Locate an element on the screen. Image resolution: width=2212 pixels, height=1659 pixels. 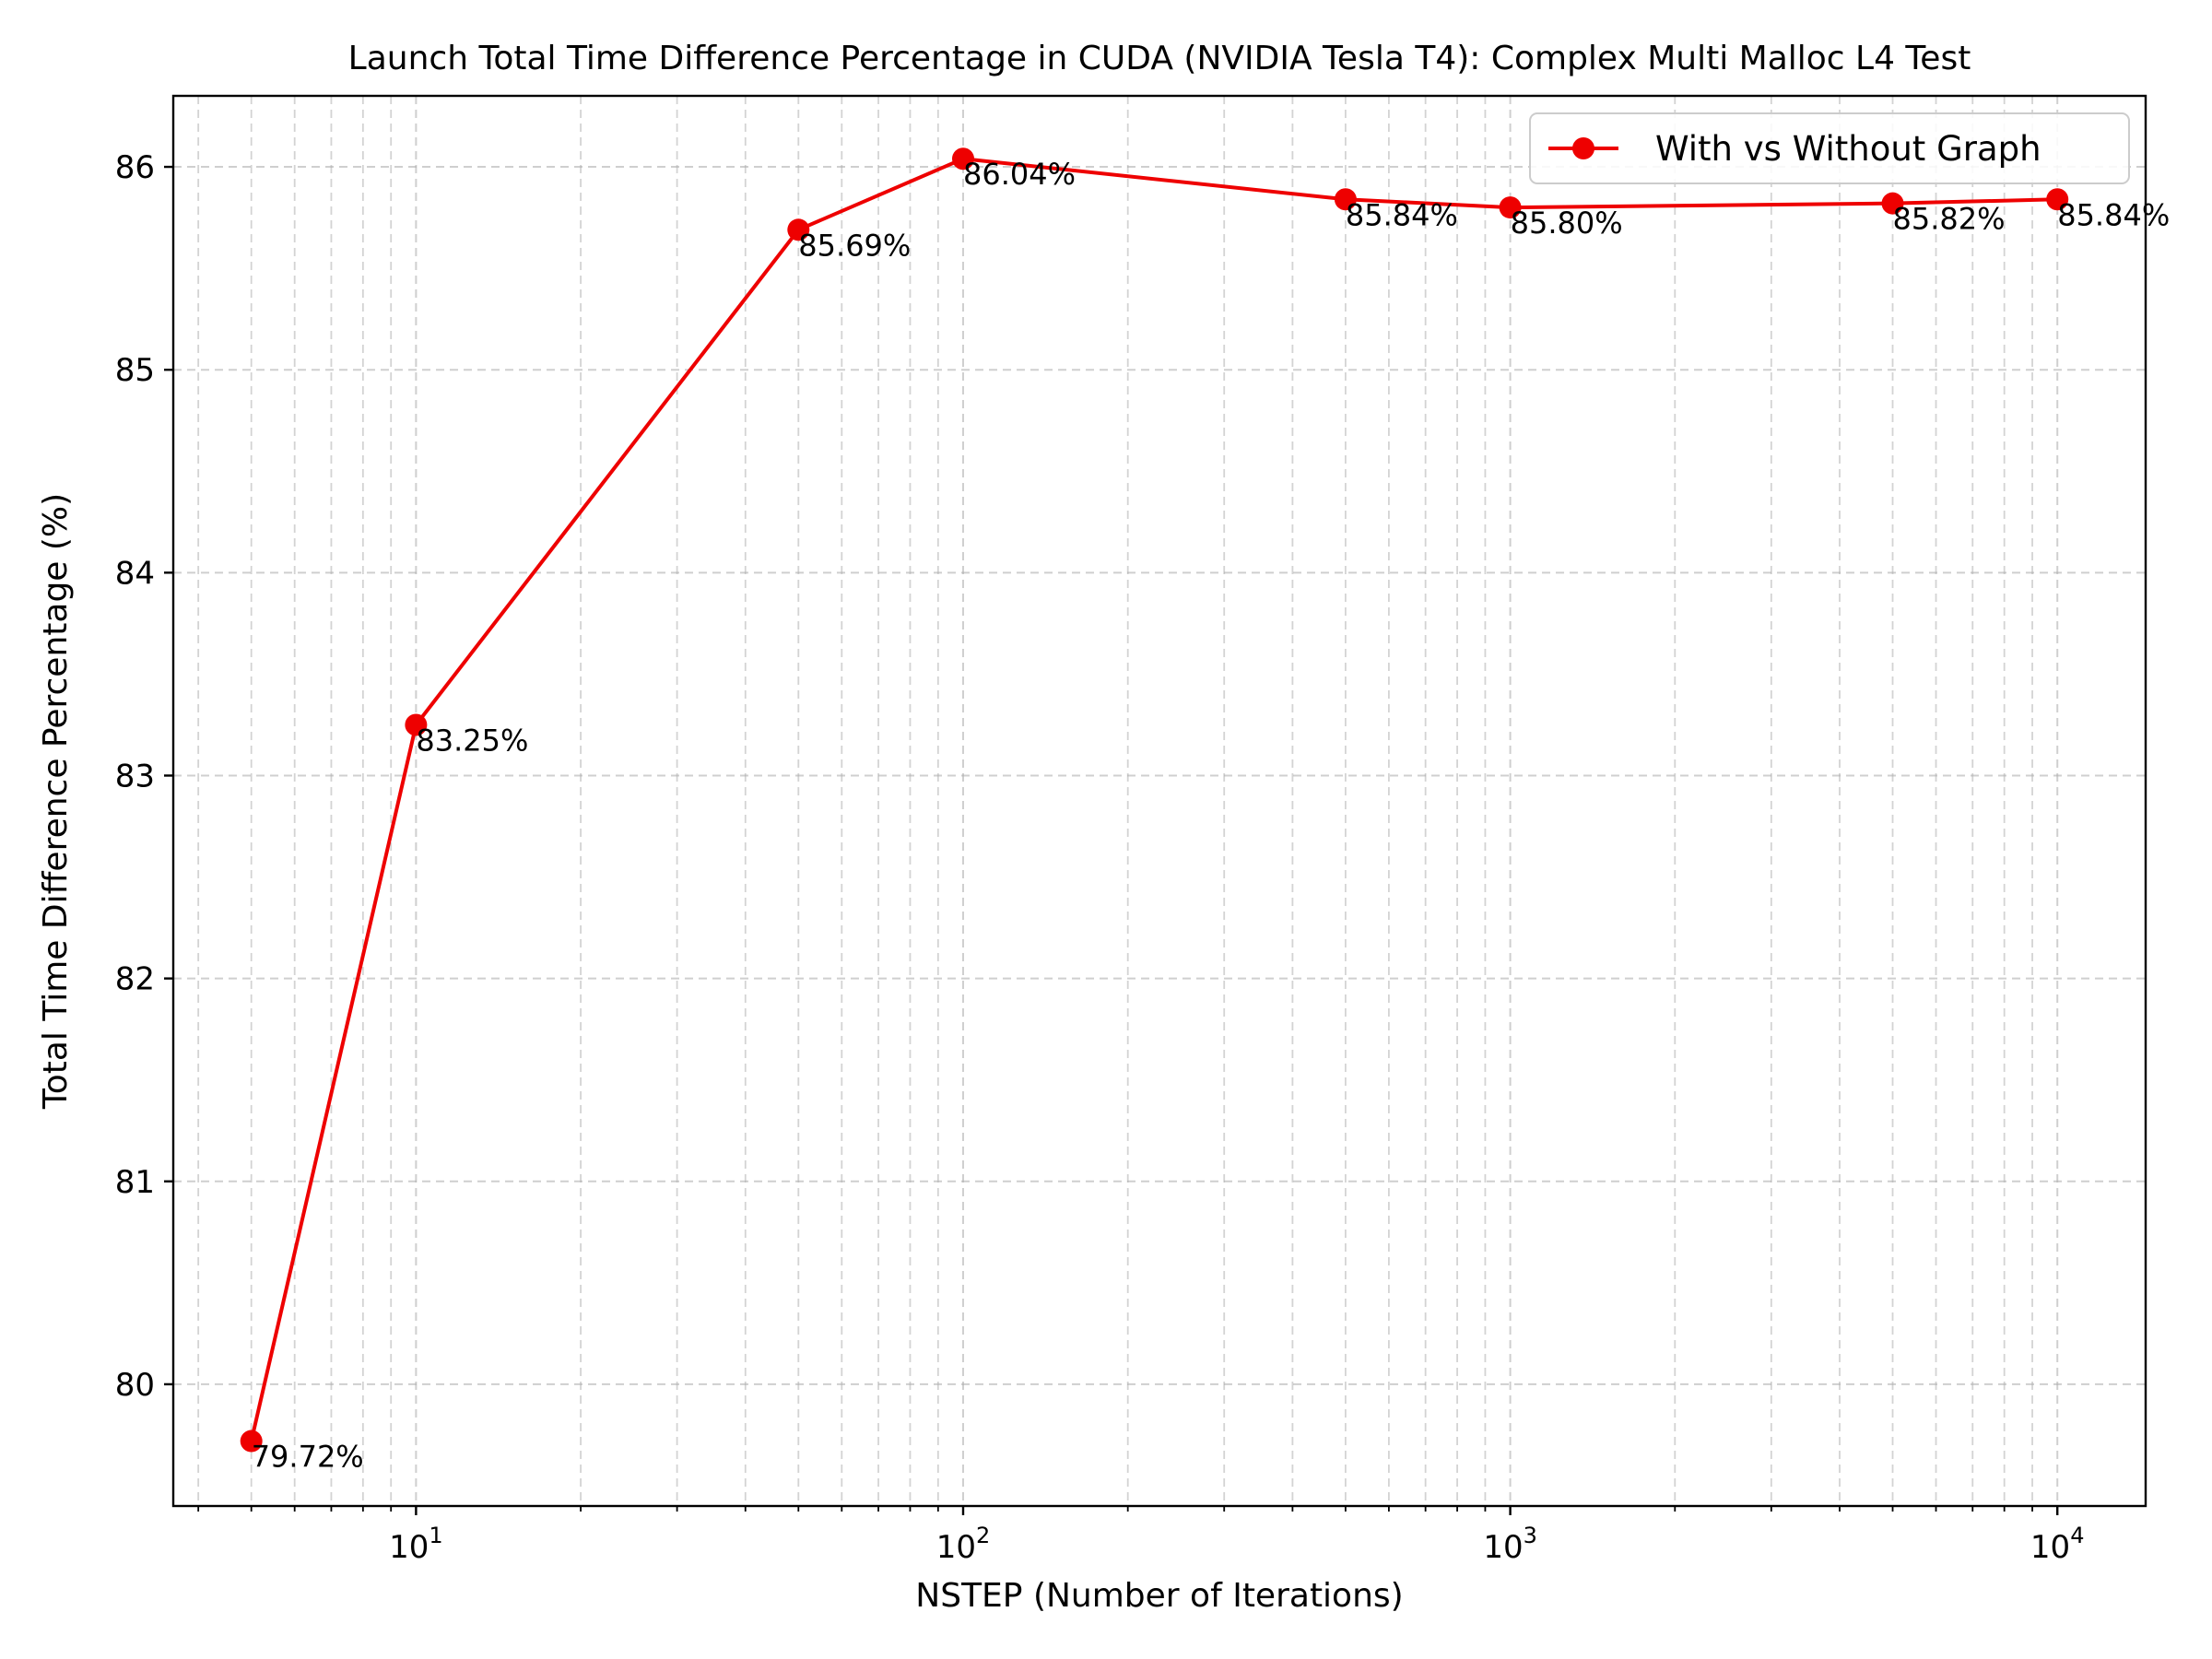
y-tick-label: 86 is located at coordinates (135, 167).